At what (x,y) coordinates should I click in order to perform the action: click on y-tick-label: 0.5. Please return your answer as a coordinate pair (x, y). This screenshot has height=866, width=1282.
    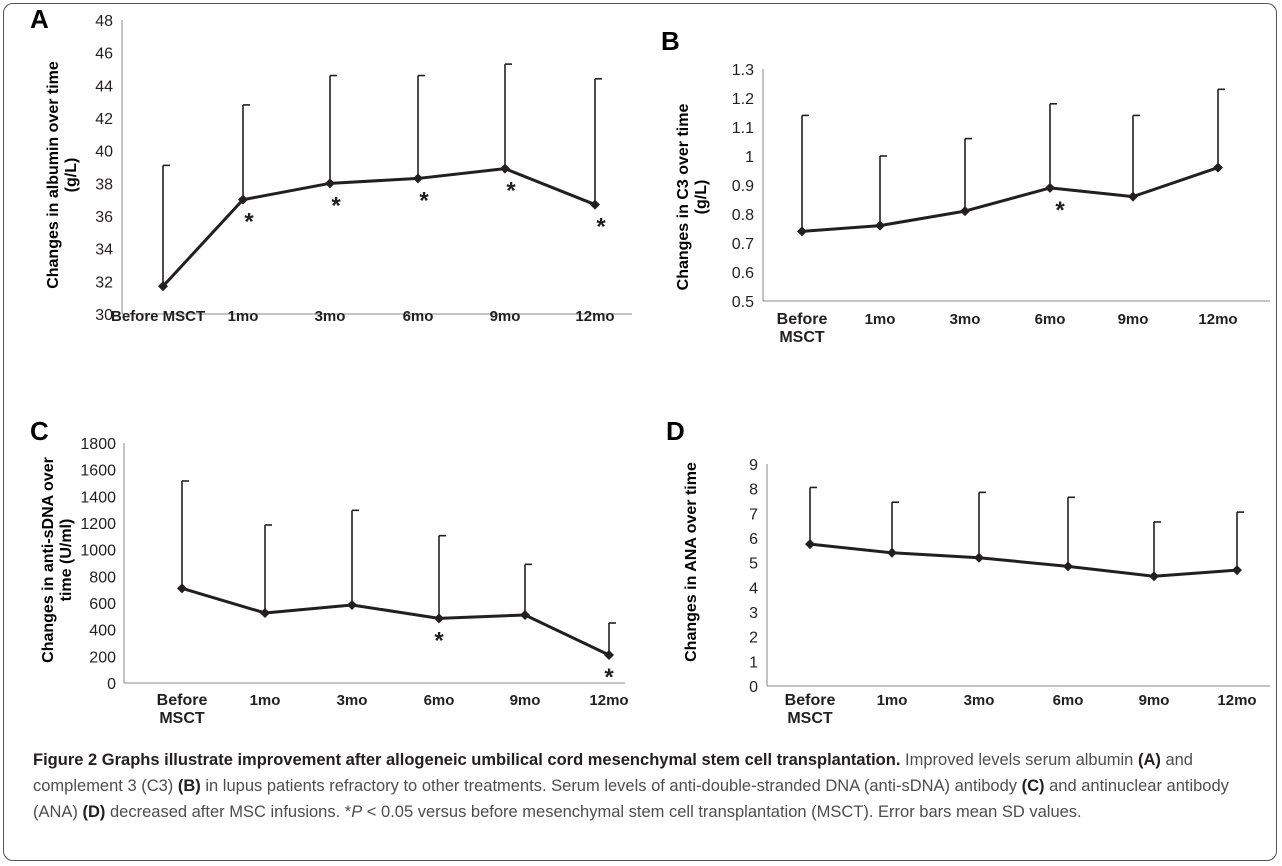
    Looking at the image, I should click on (743, 302).